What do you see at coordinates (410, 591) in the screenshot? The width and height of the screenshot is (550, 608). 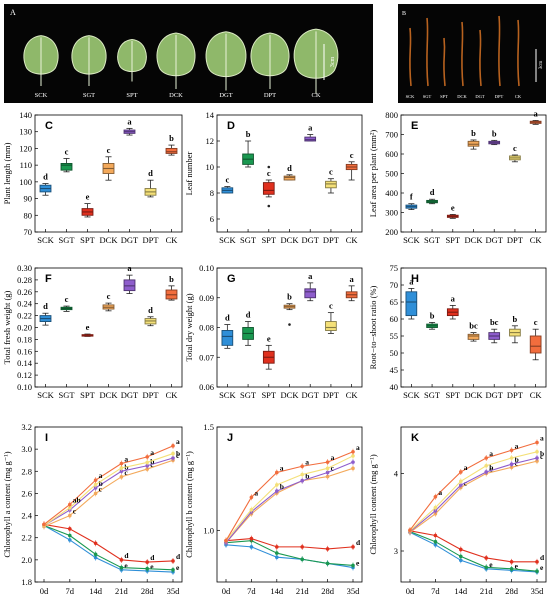 I see `x-tick-label: 0d` at bounding box center [410, 591].